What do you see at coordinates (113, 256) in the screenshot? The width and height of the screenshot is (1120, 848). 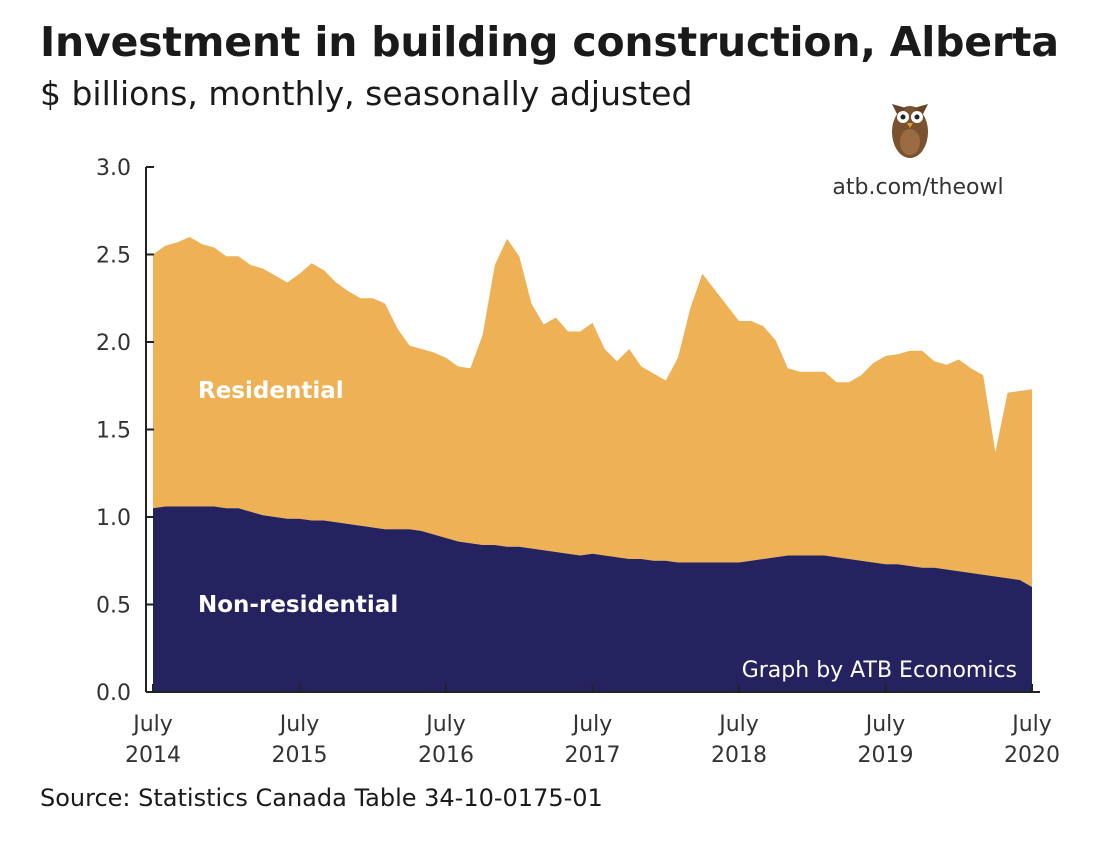 I see `y-tick-label: 2.5` at bounding box center [113, 256].